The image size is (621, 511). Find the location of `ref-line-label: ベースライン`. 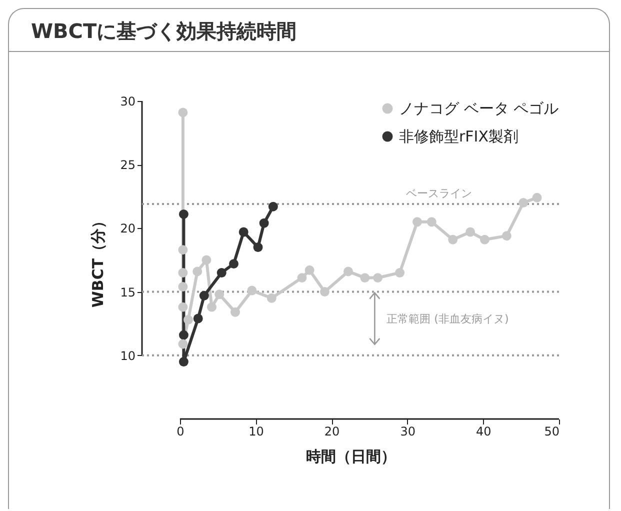

ref-line-label: ベースライン is located at coordinates (439, 193).